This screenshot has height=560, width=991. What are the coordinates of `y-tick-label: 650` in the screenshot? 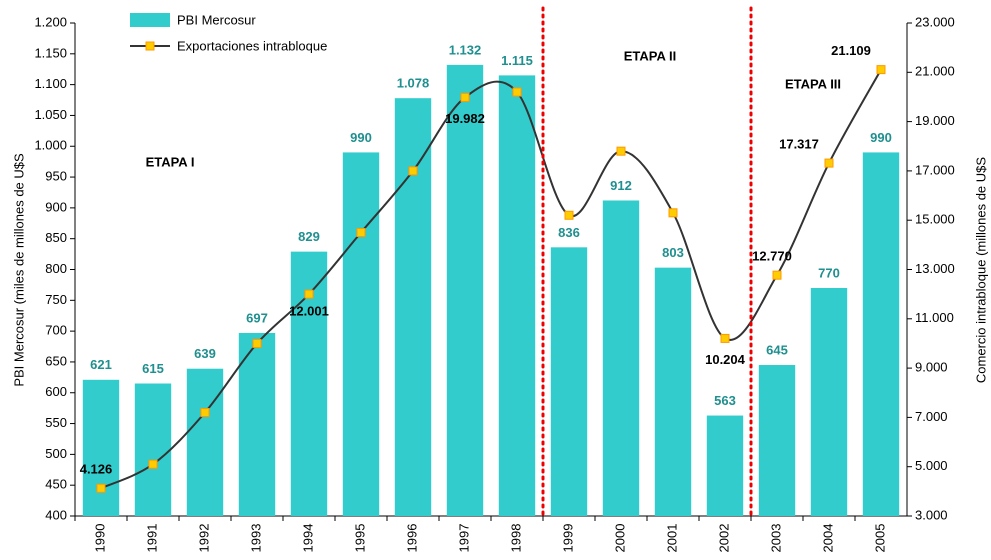 It's located at (56, 360).